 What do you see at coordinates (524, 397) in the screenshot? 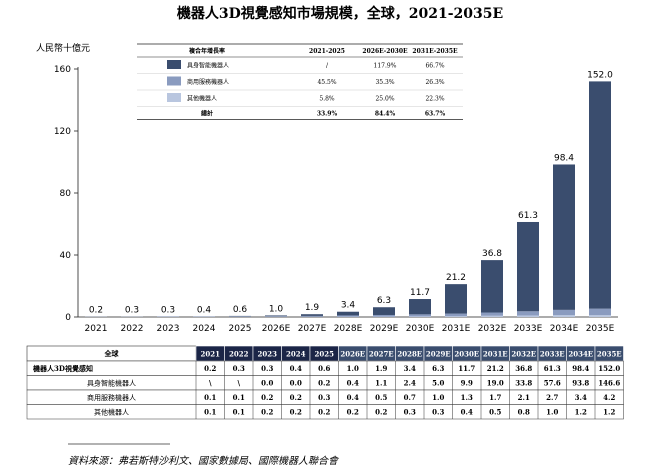
I see `table-cell-value: 2.1` at bounding box center [524, 397].